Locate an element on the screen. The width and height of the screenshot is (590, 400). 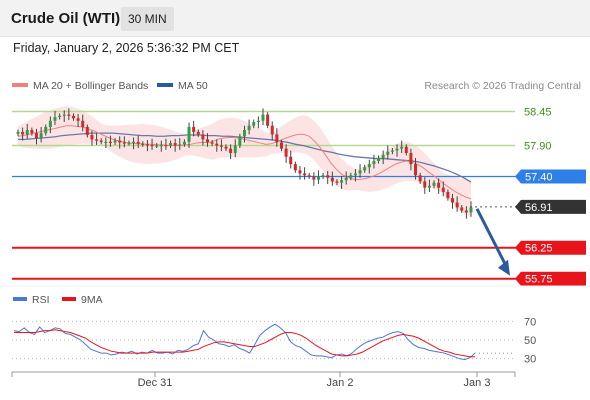
rsi-tick-label: 70 is located at coordinates (530, 322).